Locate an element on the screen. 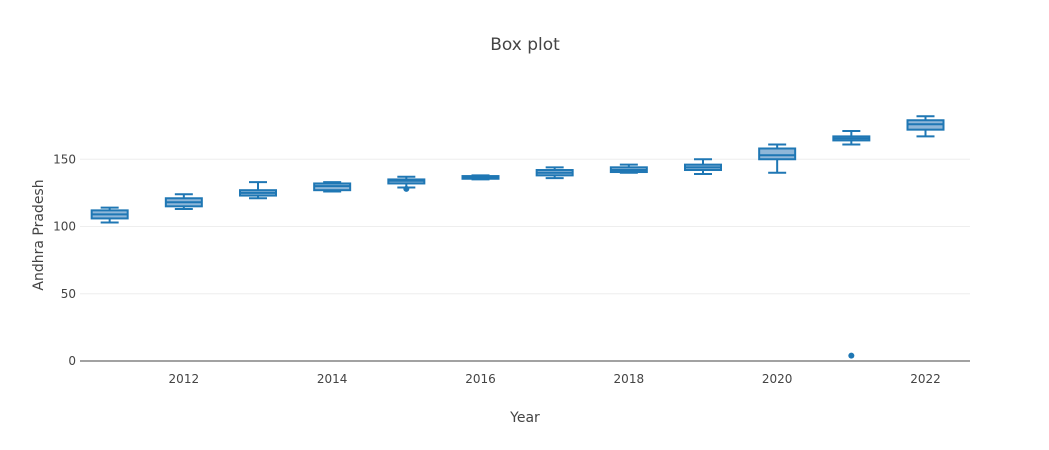 The width and height of the screenshot is (1049, 450). box-2011 is located at coordinates (109, 215).